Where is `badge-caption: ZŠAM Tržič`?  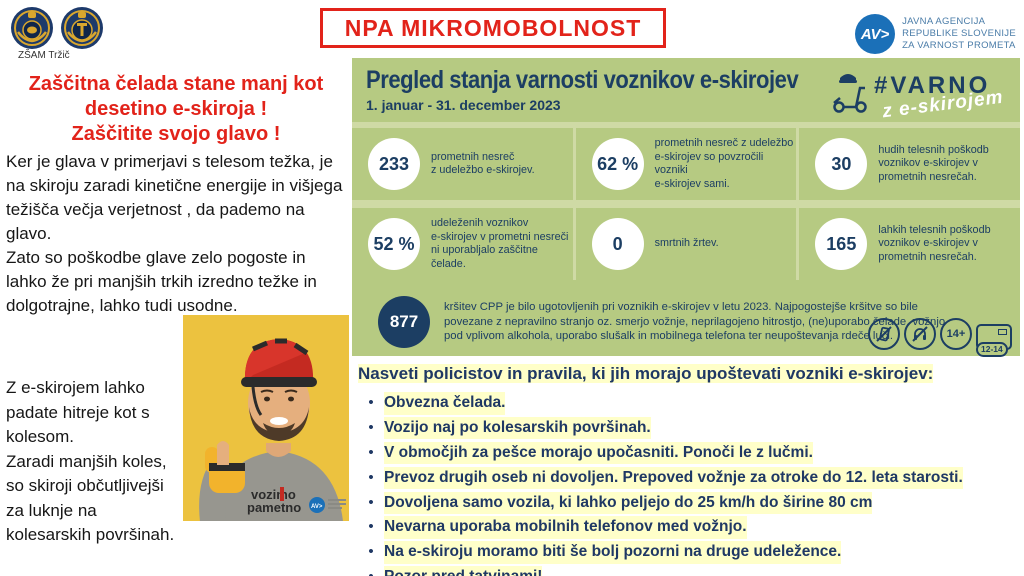
badge-caption: ZŠAM Tržič is located at coordinates (44, 55).